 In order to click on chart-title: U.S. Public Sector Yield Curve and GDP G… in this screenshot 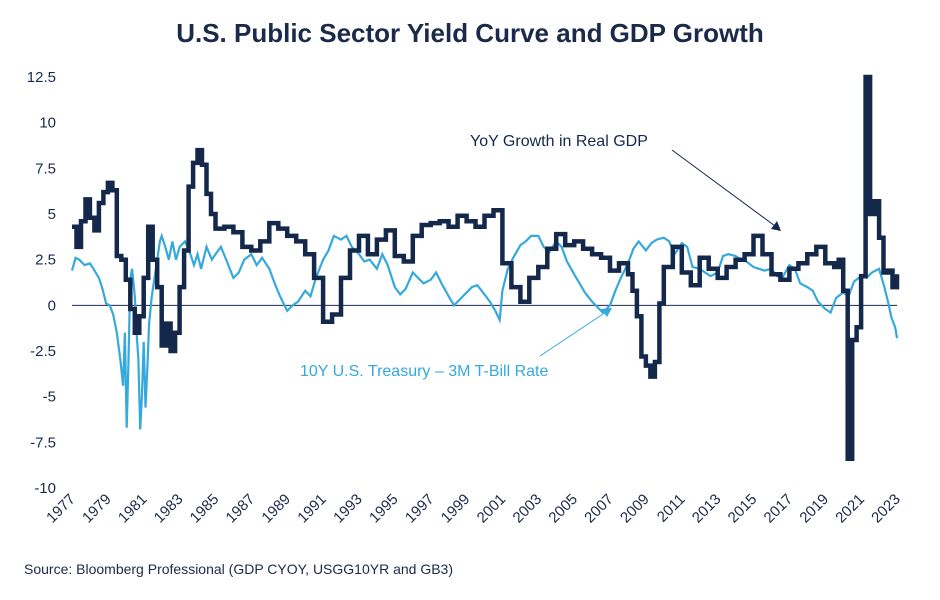, I will do `click(470, 33)`.